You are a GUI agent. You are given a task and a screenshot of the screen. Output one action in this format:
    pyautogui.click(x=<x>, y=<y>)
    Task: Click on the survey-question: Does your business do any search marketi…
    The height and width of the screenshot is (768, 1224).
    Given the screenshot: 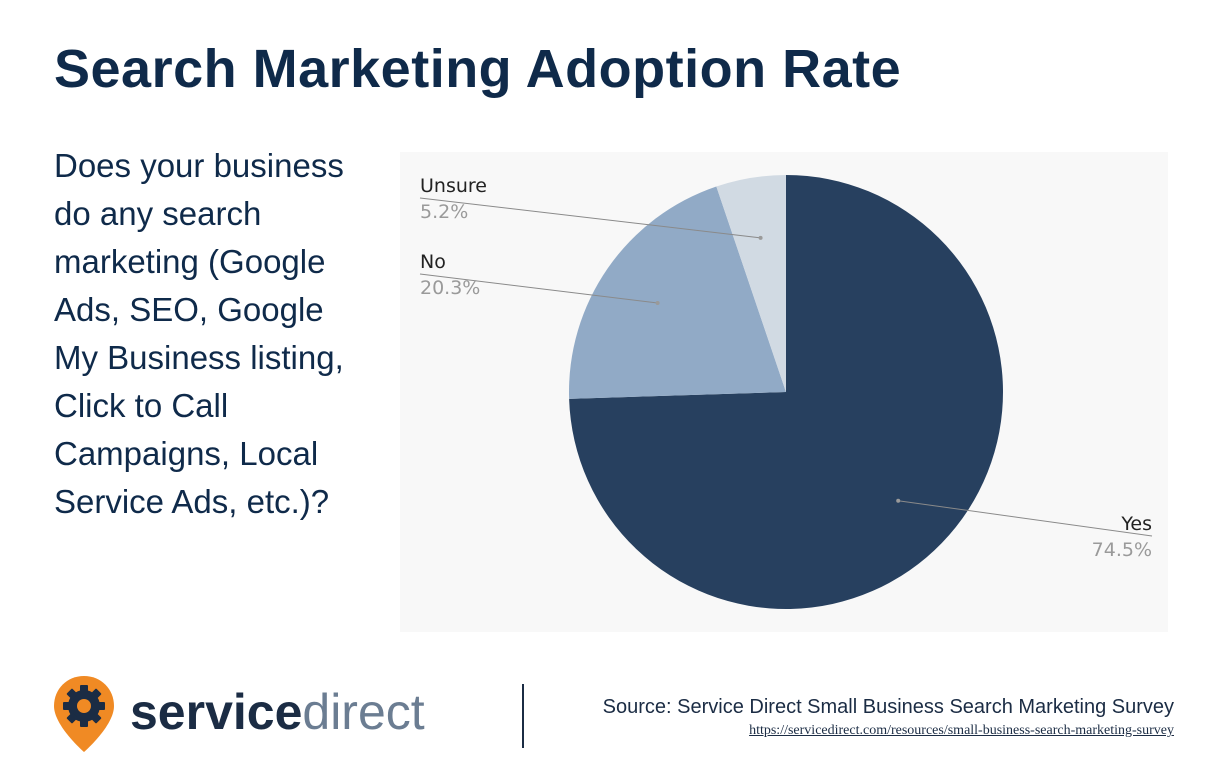 What is the action you would take?
    pyautogui.click(x=199, y=333)
    